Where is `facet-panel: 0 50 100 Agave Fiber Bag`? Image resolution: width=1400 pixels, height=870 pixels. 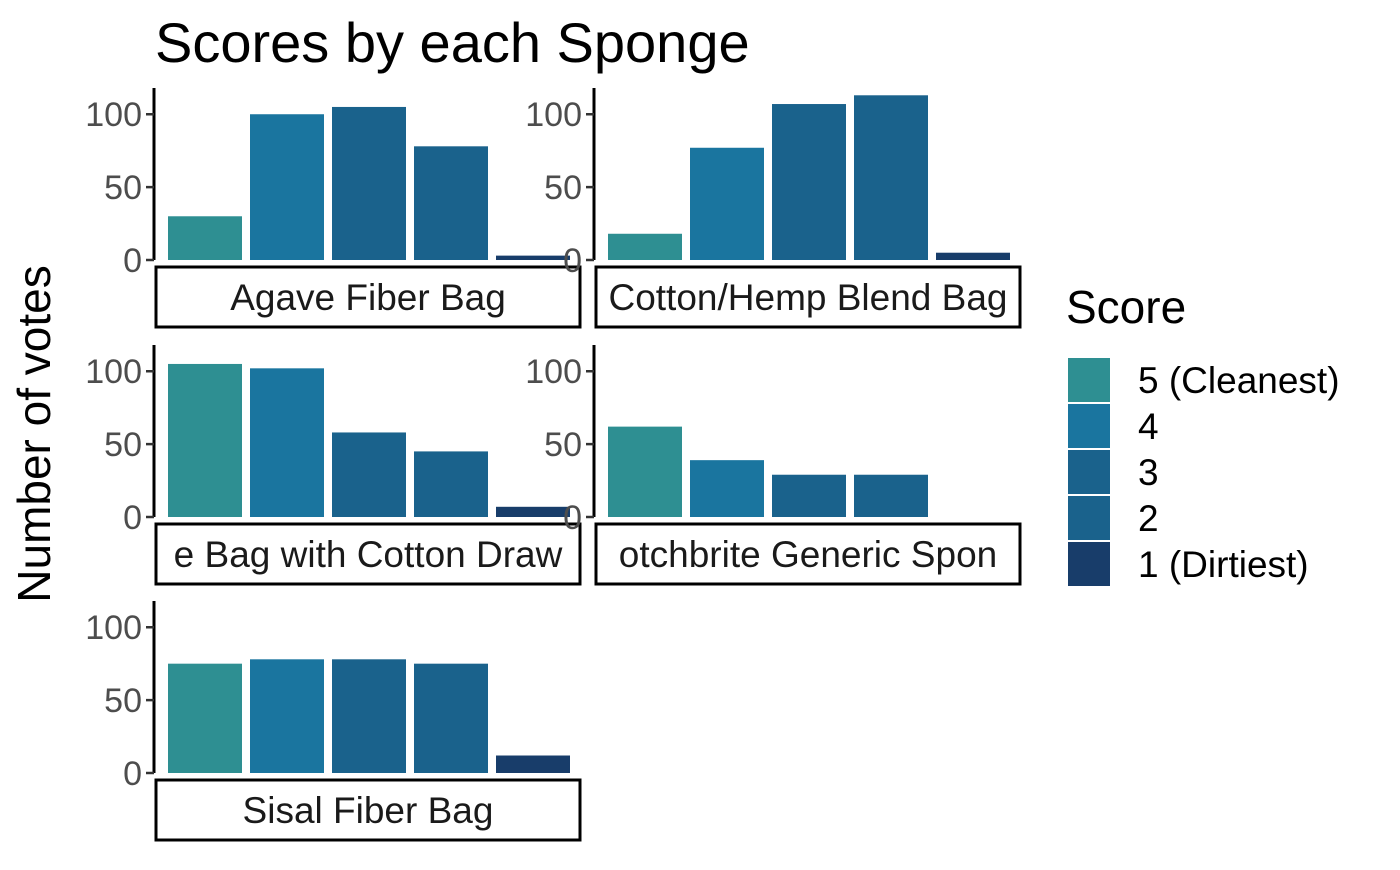
facet-panel: 0 50 100 Agave Fiber Bag is located at coordinates (333, 208).